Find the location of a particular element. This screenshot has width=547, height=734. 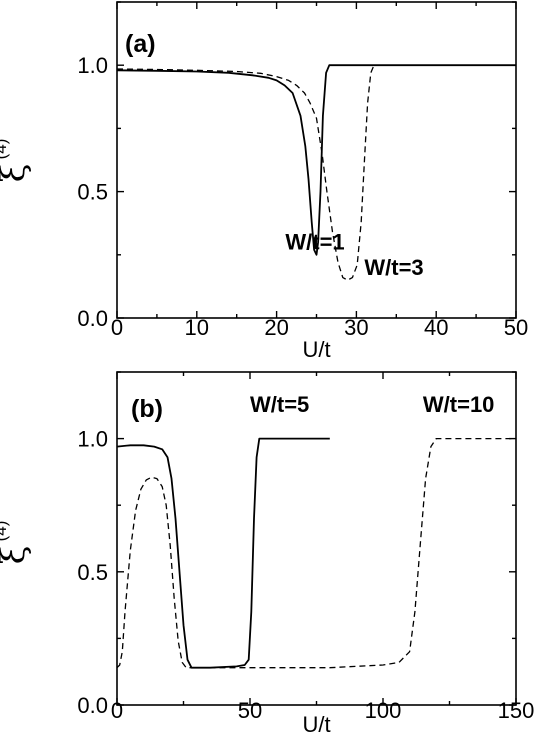

x-tick-label: 40 is located at coordinates (436, 327).